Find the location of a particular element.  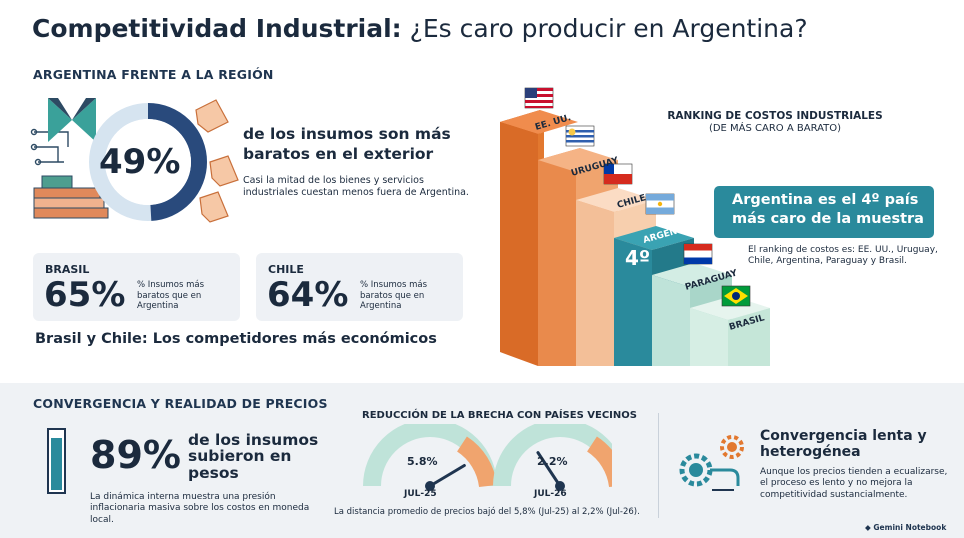

convergence-pct: 89% is located at coordinates (135, 455).